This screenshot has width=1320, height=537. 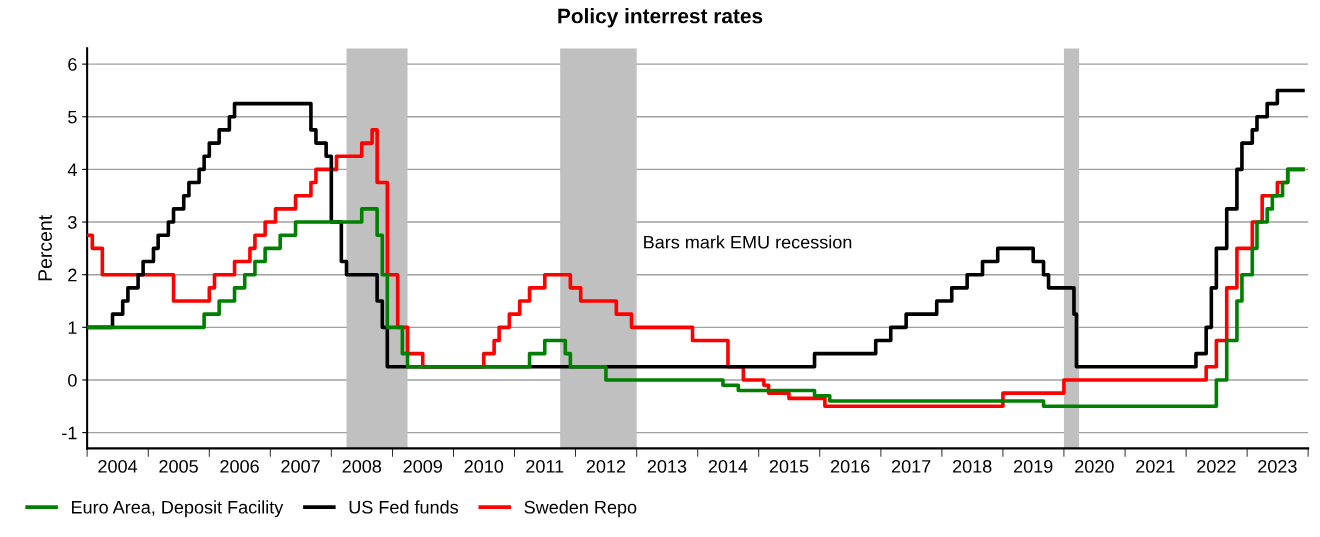 I want to click on annotation: Bars mark EMU recession, so click(x=748, y=242).